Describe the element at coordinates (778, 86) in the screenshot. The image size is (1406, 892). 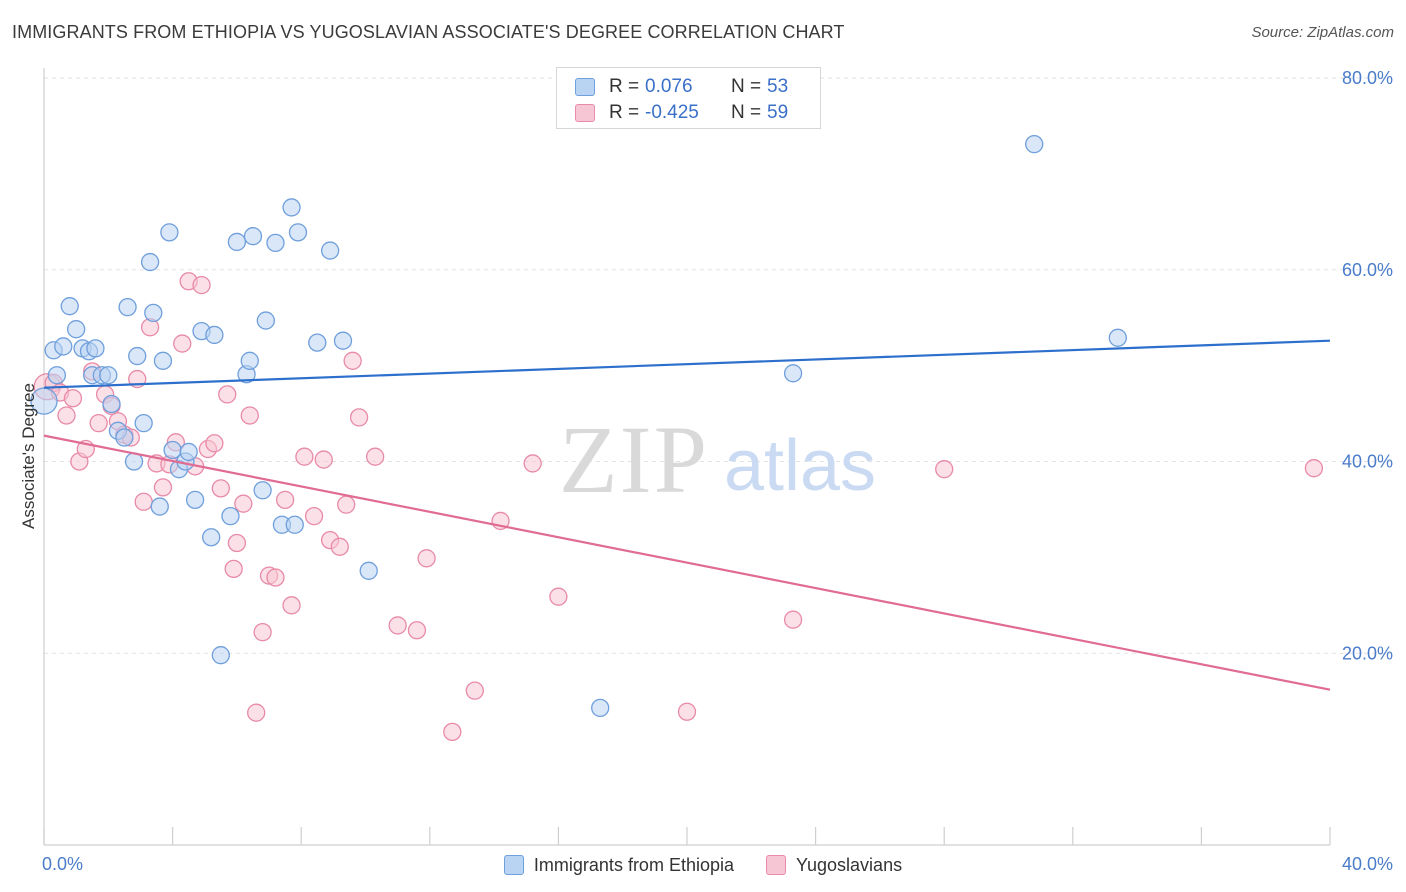
I see `legend-n-value: 53` at that location.